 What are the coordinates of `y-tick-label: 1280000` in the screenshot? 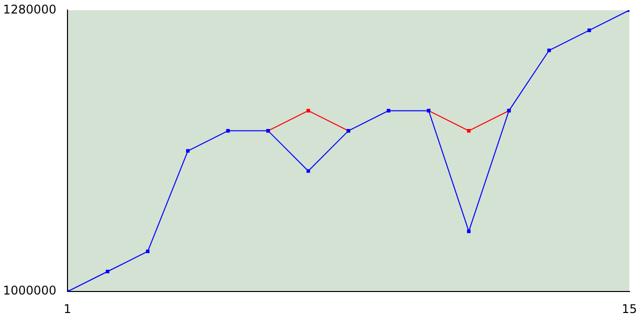 It's located at (29, 9).